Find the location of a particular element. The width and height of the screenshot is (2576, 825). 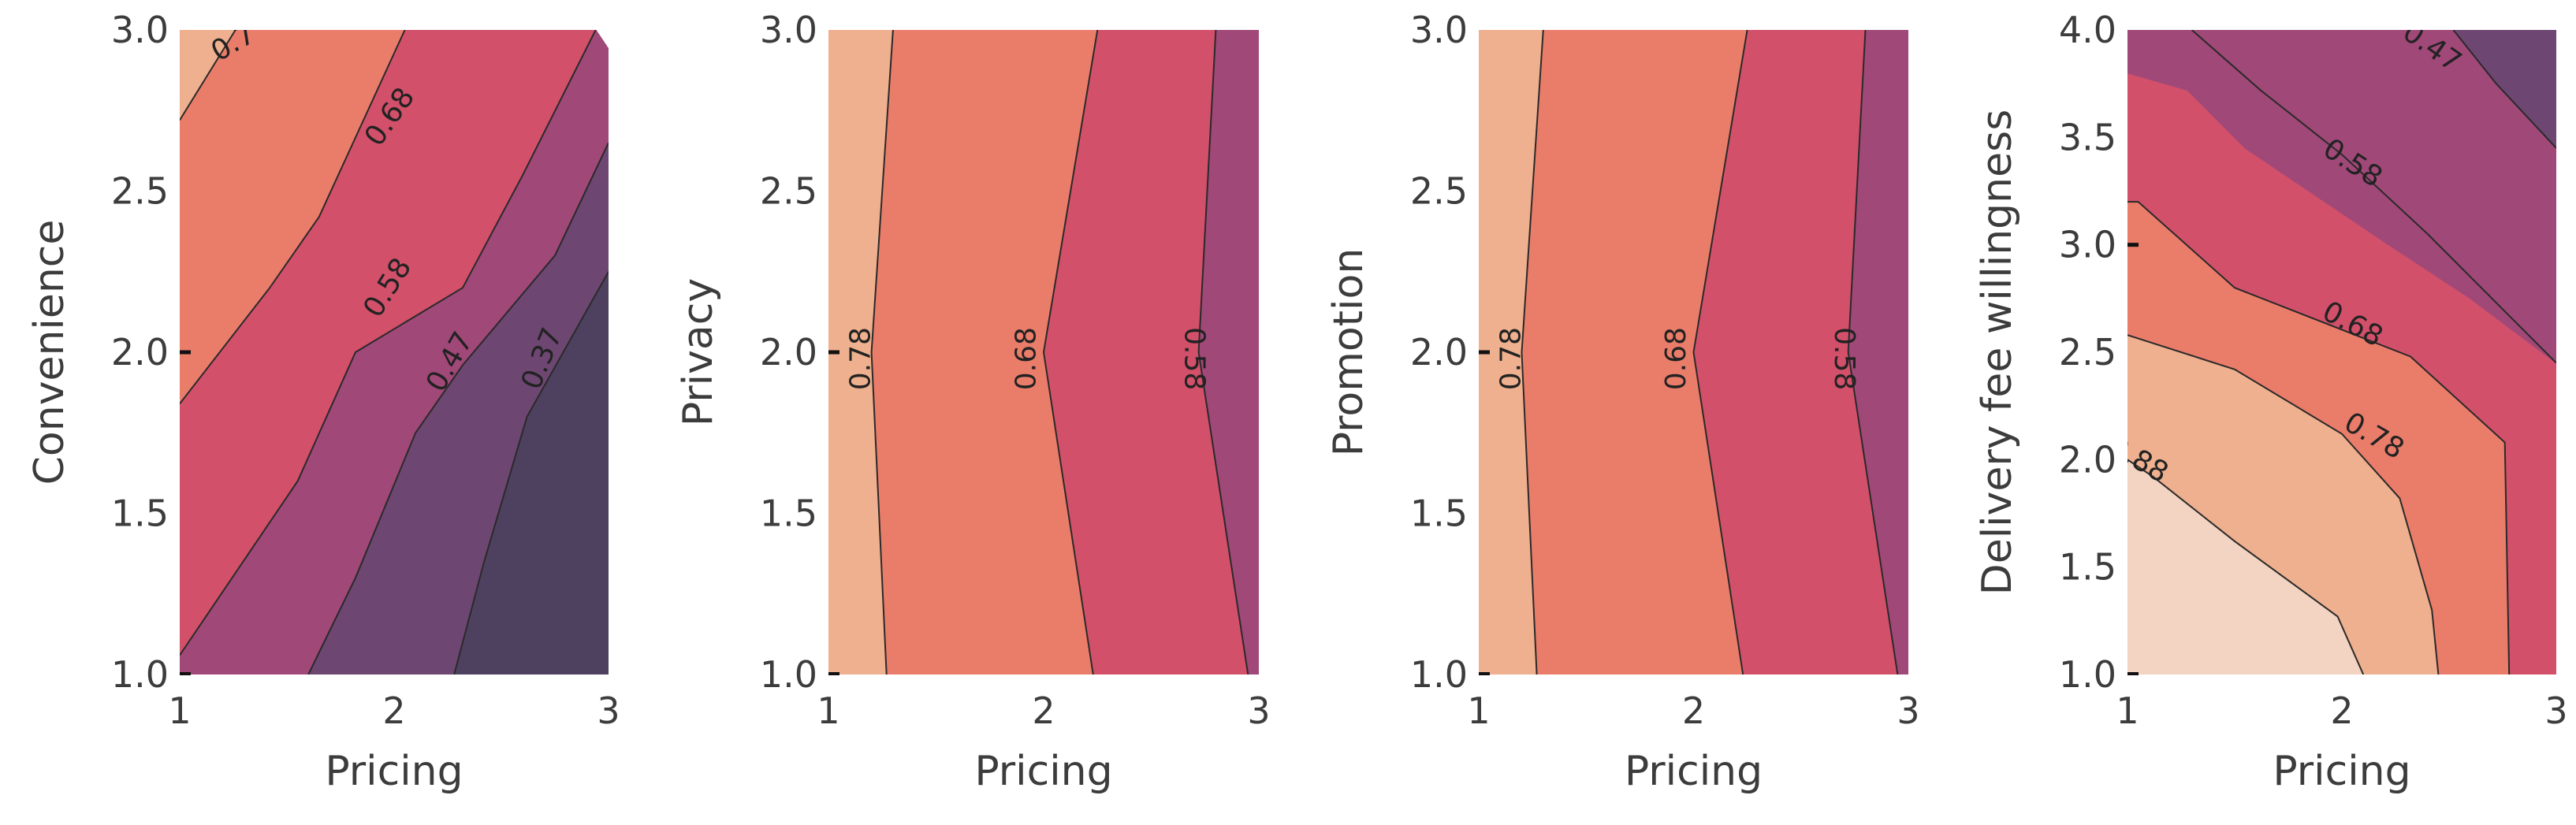

y-axis-label: Privacy is located at coordinates (698, 352).